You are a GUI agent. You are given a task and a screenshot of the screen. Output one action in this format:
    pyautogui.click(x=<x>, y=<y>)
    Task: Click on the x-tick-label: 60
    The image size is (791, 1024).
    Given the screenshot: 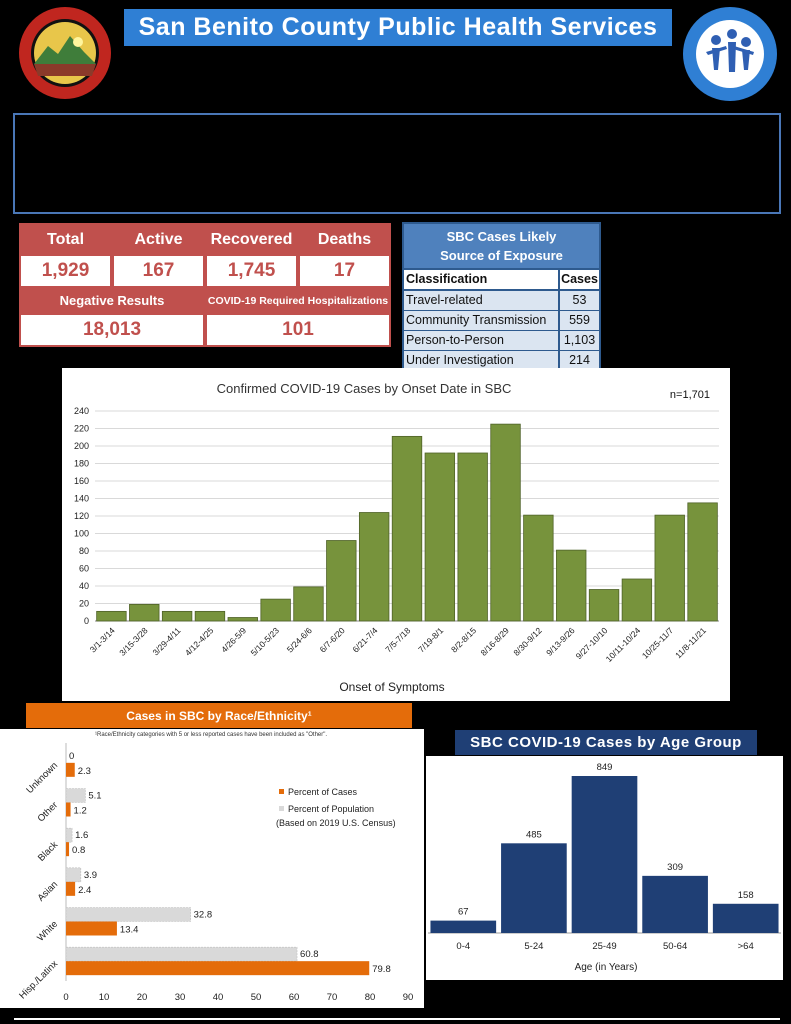 What is the action you would take?
    pyautogui.click(x=294, y=997)
    